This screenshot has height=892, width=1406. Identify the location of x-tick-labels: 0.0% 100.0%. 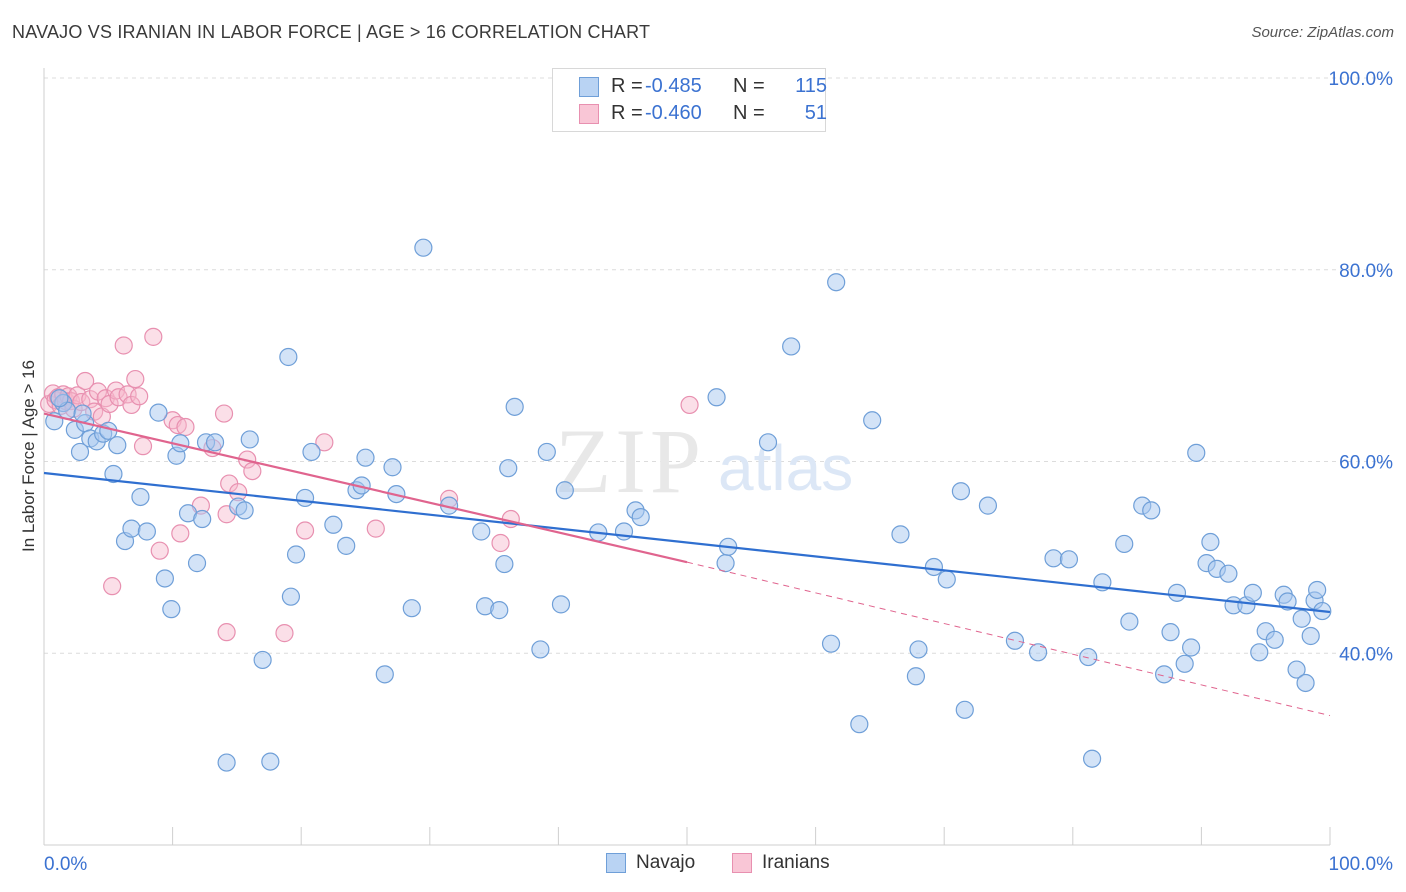
(718, 864).